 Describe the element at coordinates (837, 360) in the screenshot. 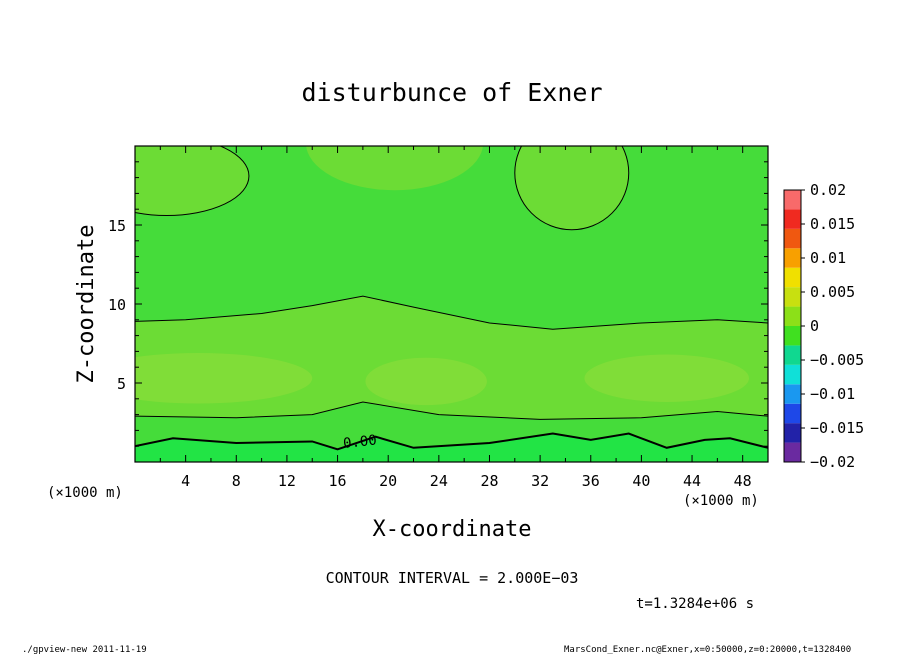

I see `colorbar-label: −0.005` at that location.